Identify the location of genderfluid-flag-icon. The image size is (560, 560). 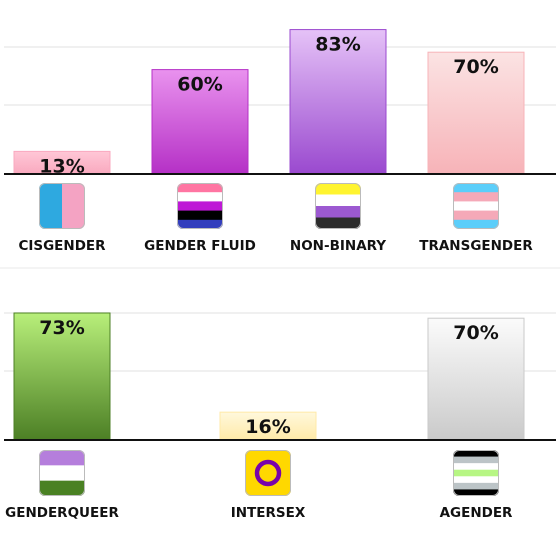
(200, 206).